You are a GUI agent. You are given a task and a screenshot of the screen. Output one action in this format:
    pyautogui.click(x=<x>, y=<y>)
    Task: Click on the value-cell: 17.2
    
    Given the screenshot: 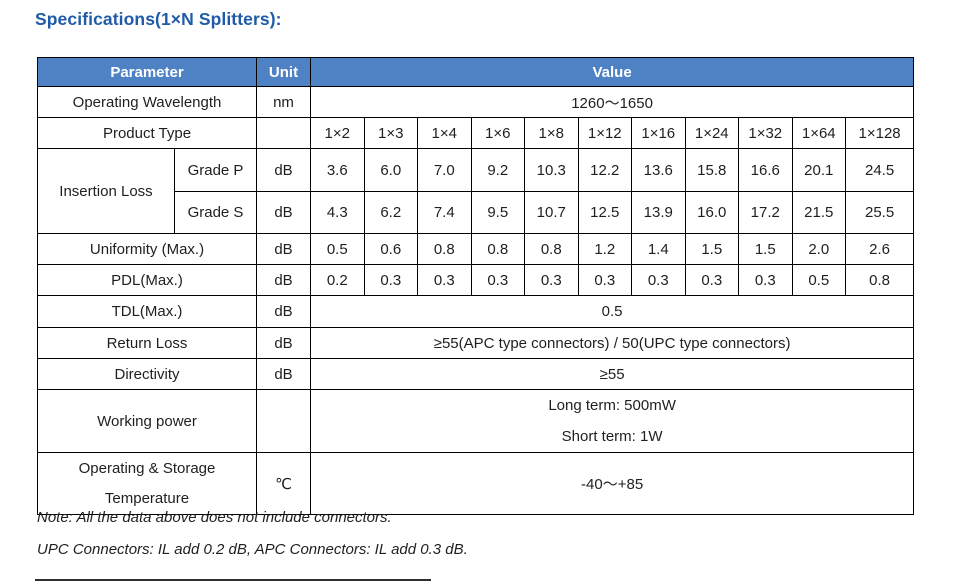 What is the action you would take?
    pyautogui.click(x=765, y=212)
    